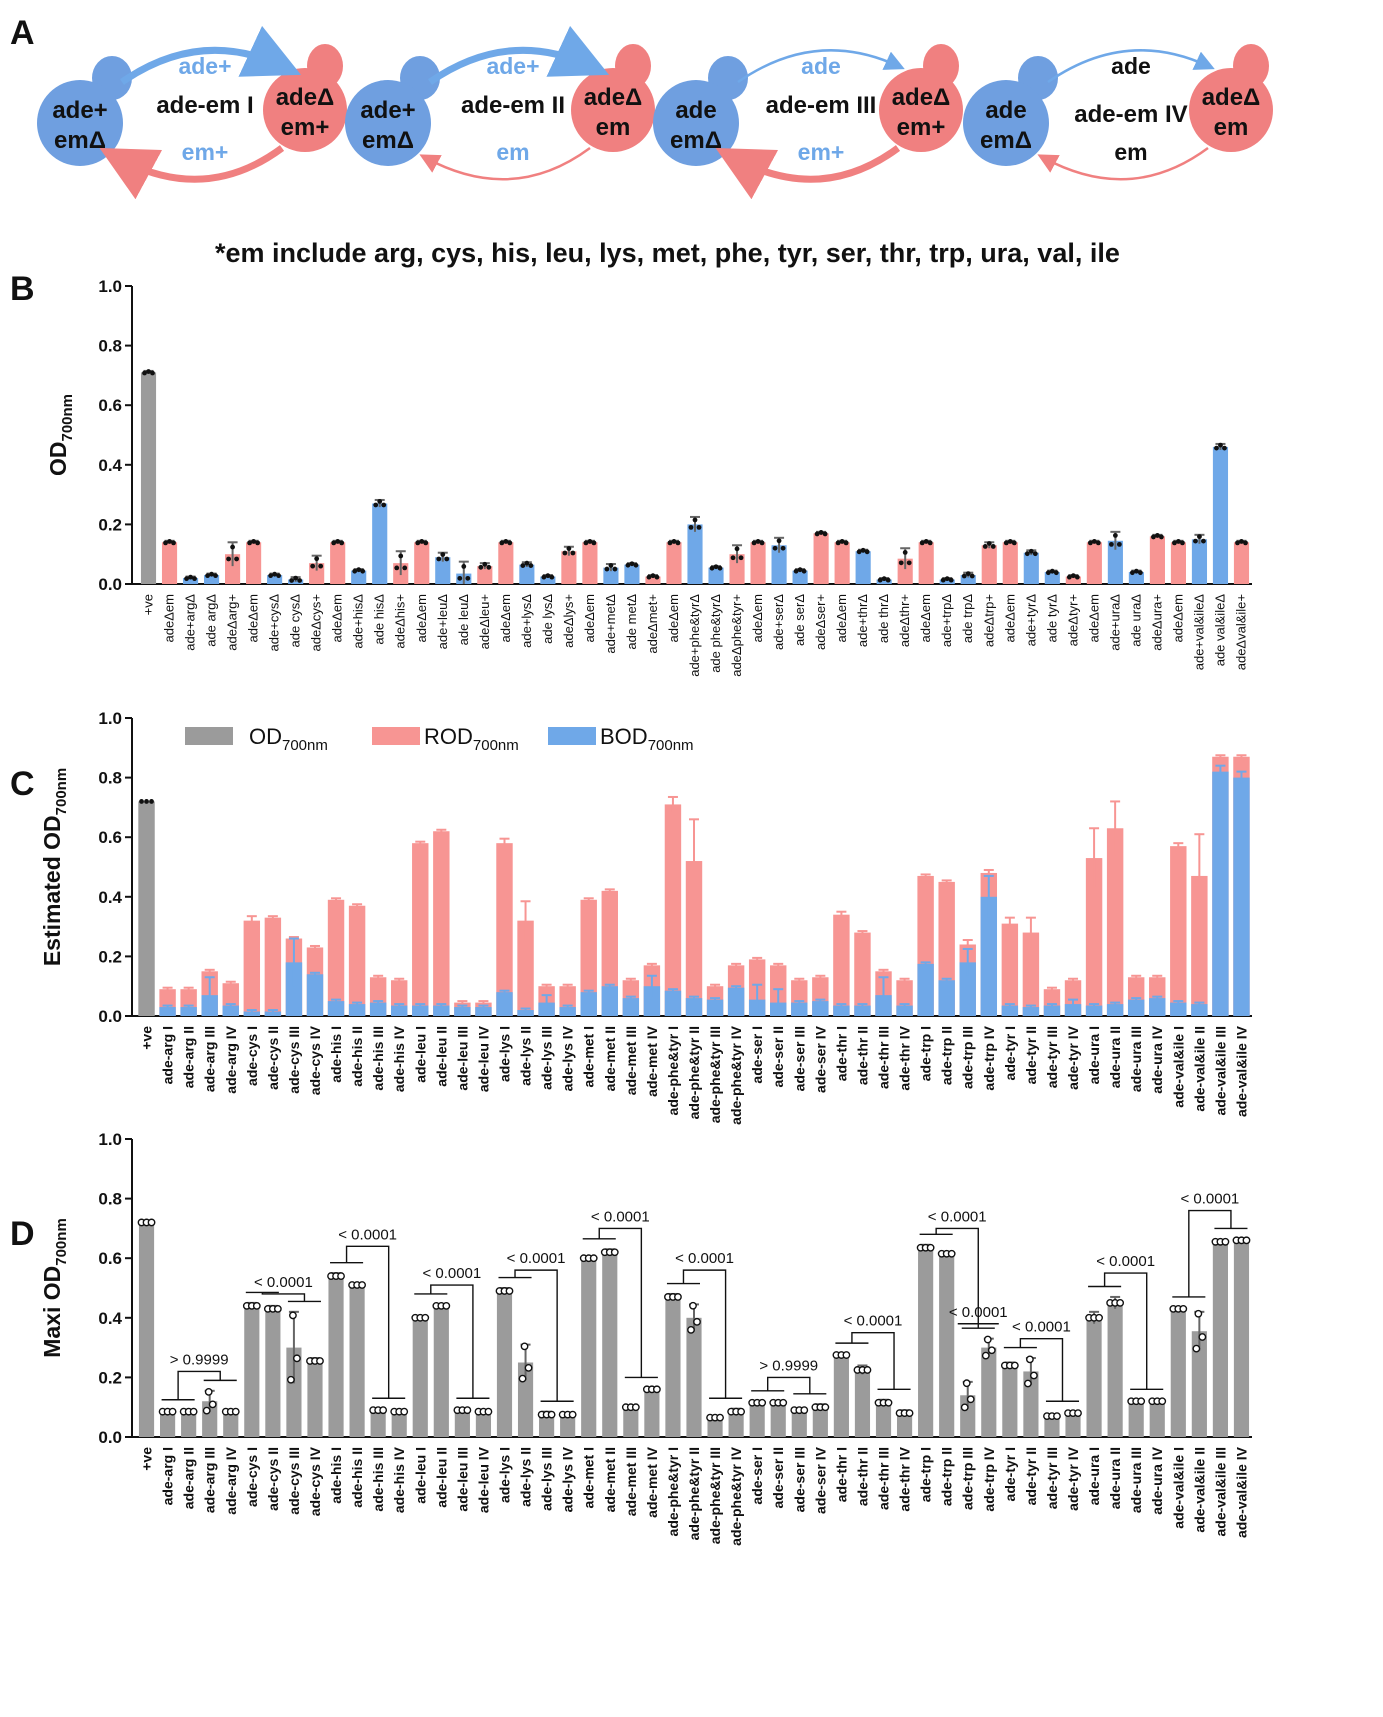 This screenshot has width=1383, height=1717. I want to click on x-tick-label: ade lysΔ, so click(547, 619).